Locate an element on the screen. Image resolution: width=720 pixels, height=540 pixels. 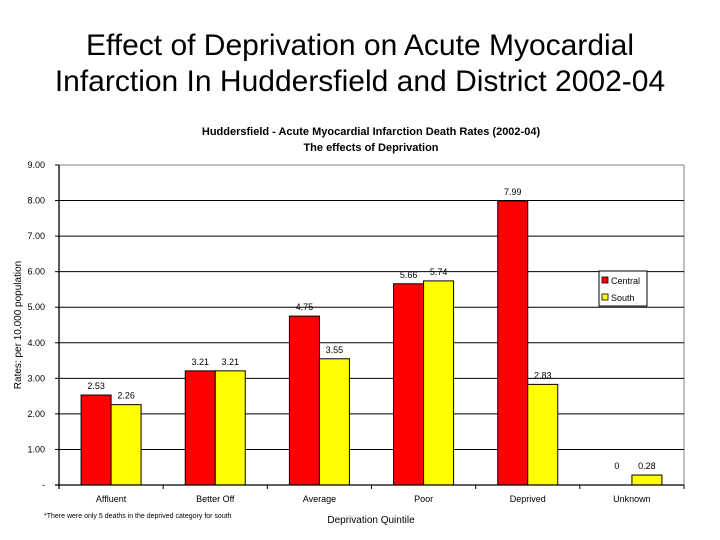
chart-subtitle: The effects of Deprivation is located at coordinates (370, 148).